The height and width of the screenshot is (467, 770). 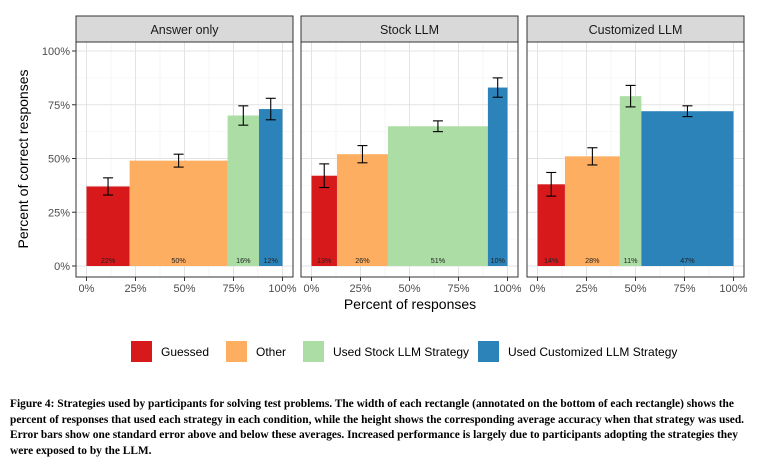 I want to click on facet-title: Answer only, so click(x=184, y=30).